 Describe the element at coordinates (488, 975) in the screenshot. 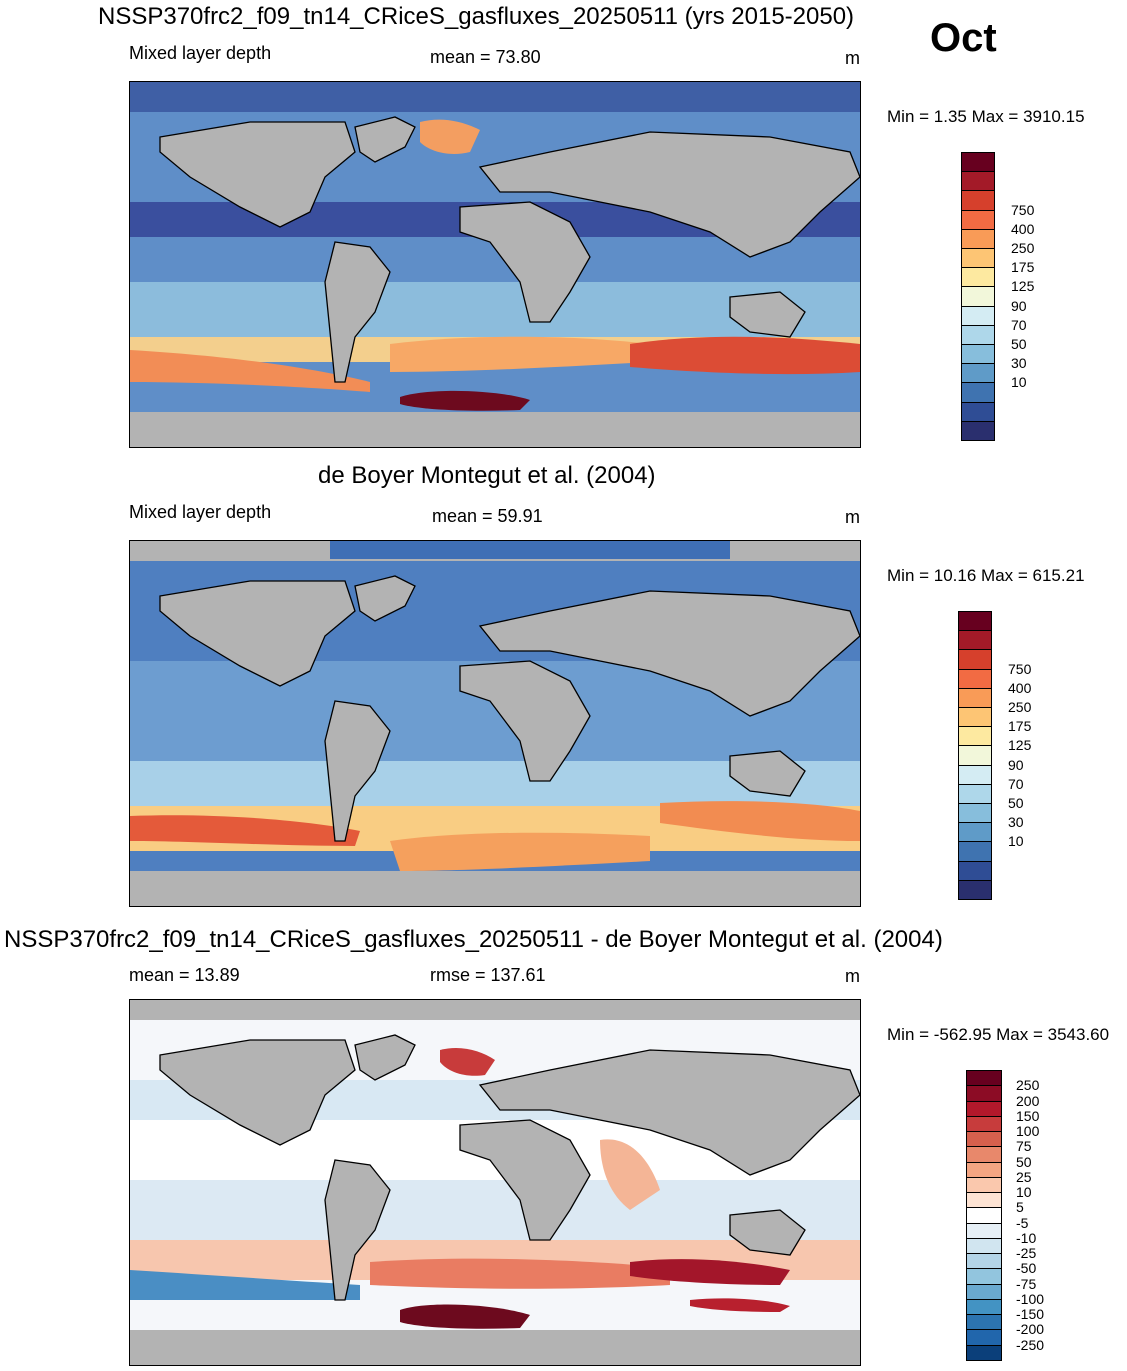

I see `rmse-label: rmse = 137.61` at that location.